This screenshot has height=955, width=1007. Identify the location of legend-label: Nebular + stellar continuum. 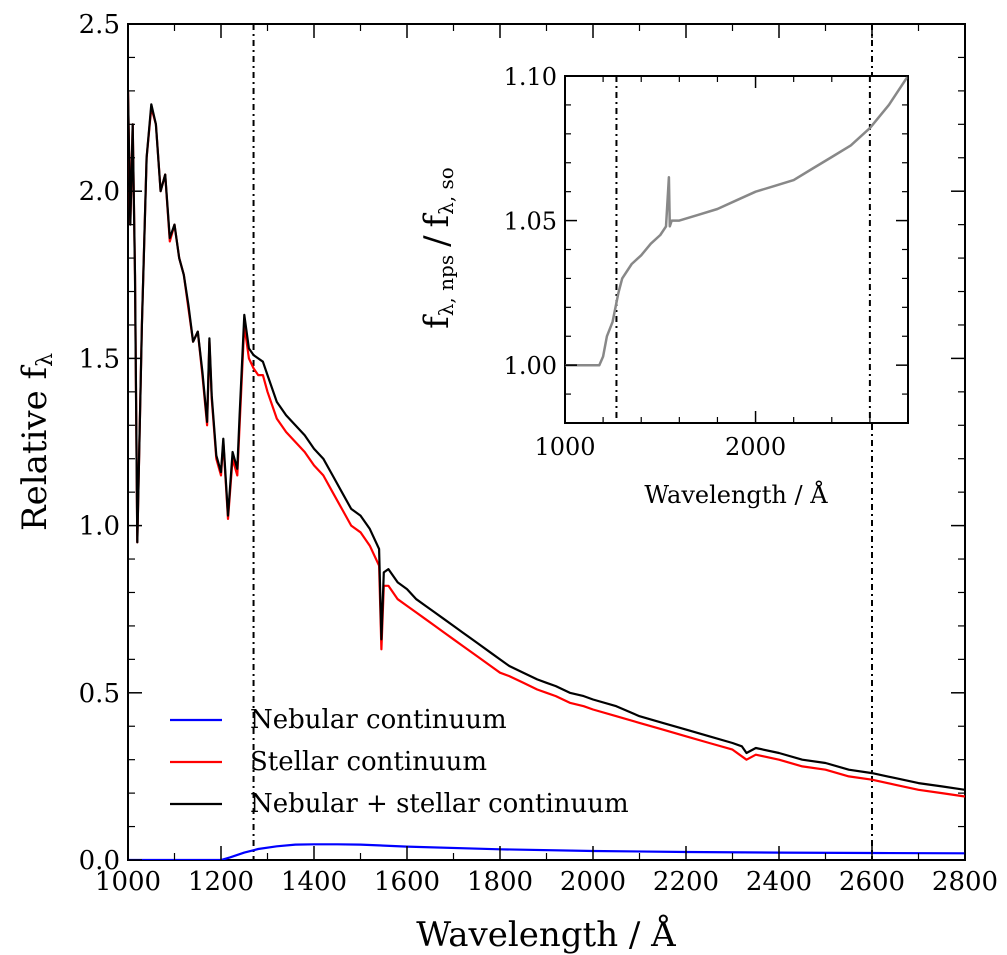
(439, 804).